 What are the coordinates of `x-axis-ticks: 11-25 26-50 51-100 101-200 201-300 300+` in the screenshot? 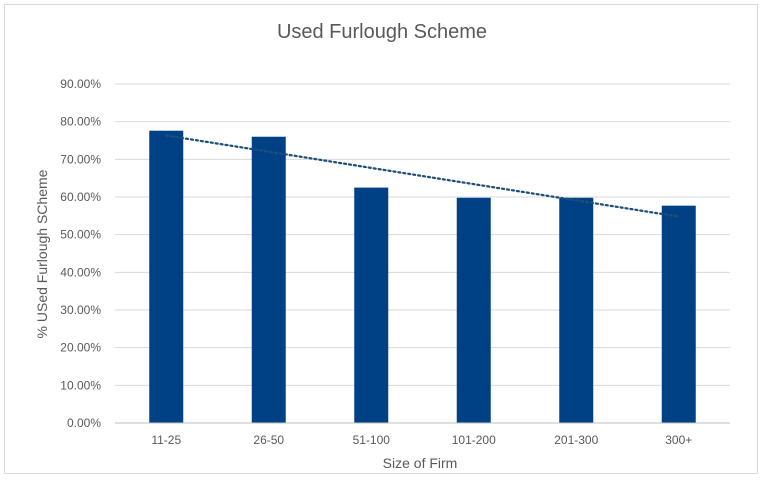 It's located at (421, 440).